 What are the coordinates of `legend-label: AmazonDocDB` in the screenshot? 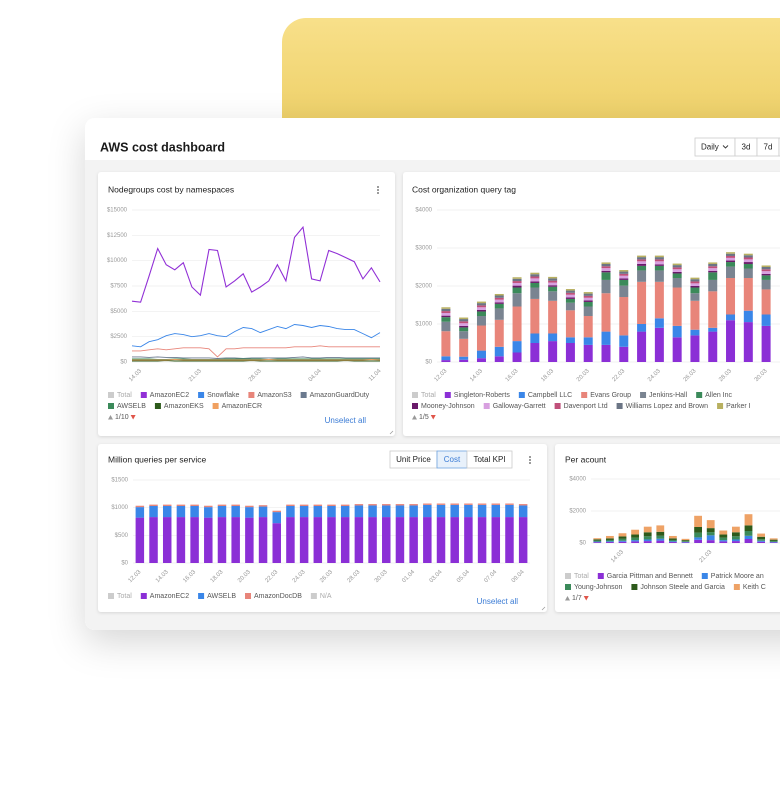 It's located at (278, 596).